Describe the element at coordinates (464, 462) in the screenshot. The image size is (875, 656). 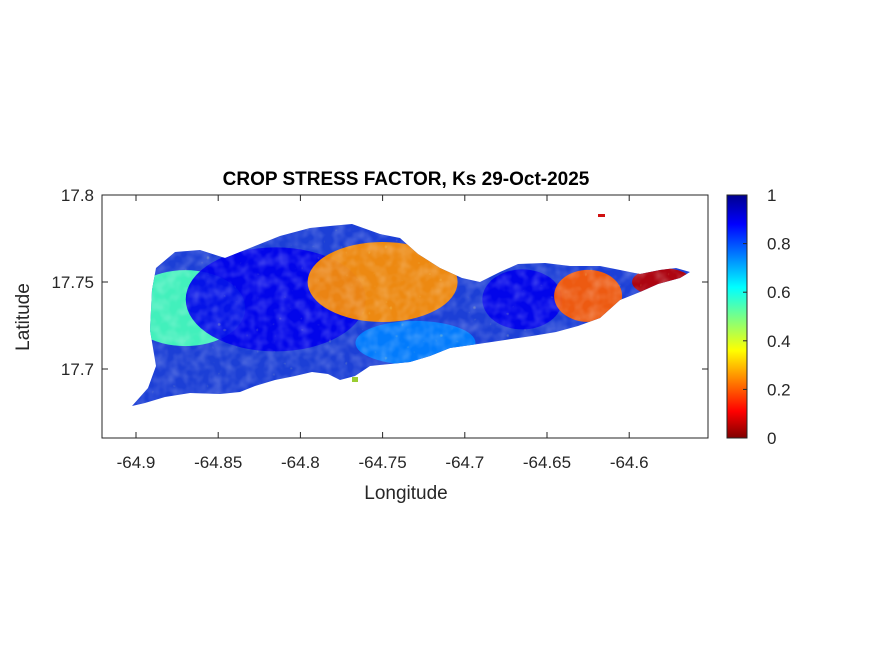
I see `x-tick-label: -64.7` at that location.